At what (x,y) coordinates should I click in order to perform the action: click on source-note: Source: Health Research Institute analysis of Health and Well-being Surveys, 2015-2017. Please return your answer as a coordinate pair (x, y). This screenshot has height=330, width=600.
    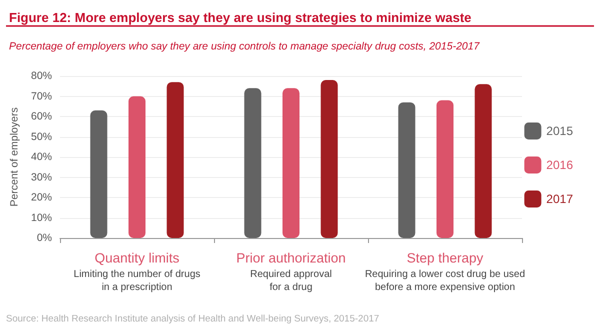
    Looking at the image, I should click on (193, 319).